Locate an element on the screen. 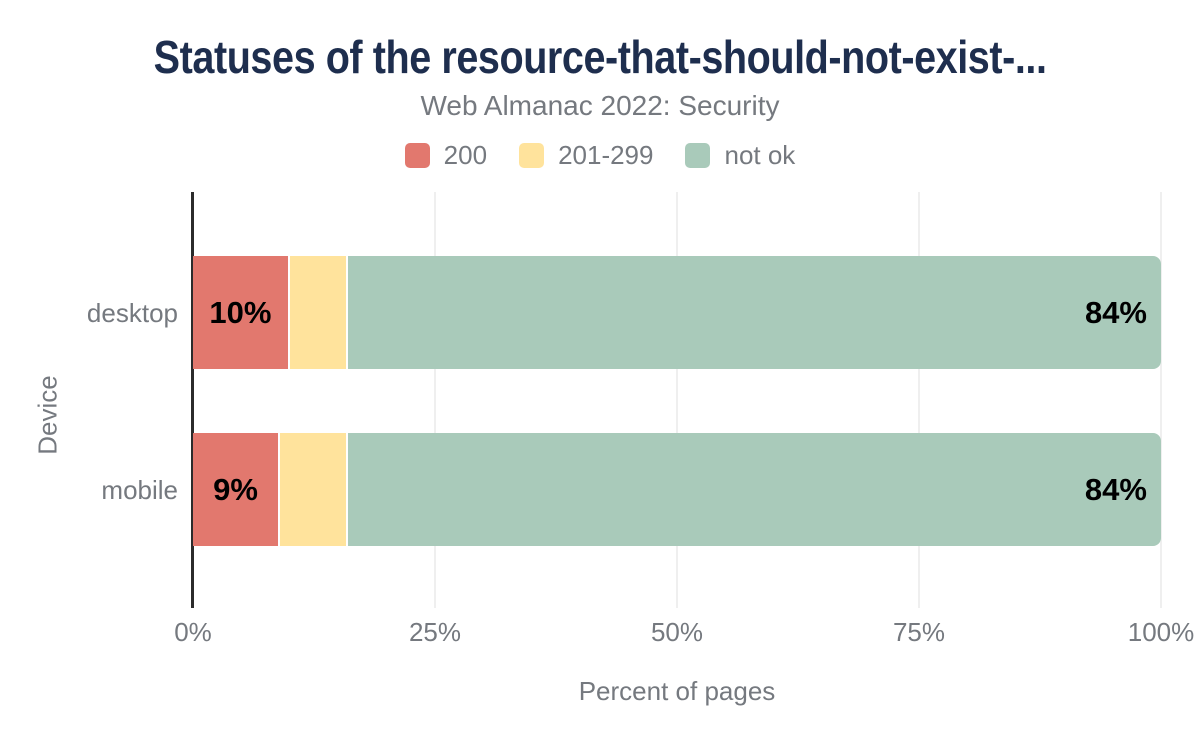 This screenshot has height=742, width=1200. bar-row-desktop: 10% 84% is located at coordinates (677, 312).